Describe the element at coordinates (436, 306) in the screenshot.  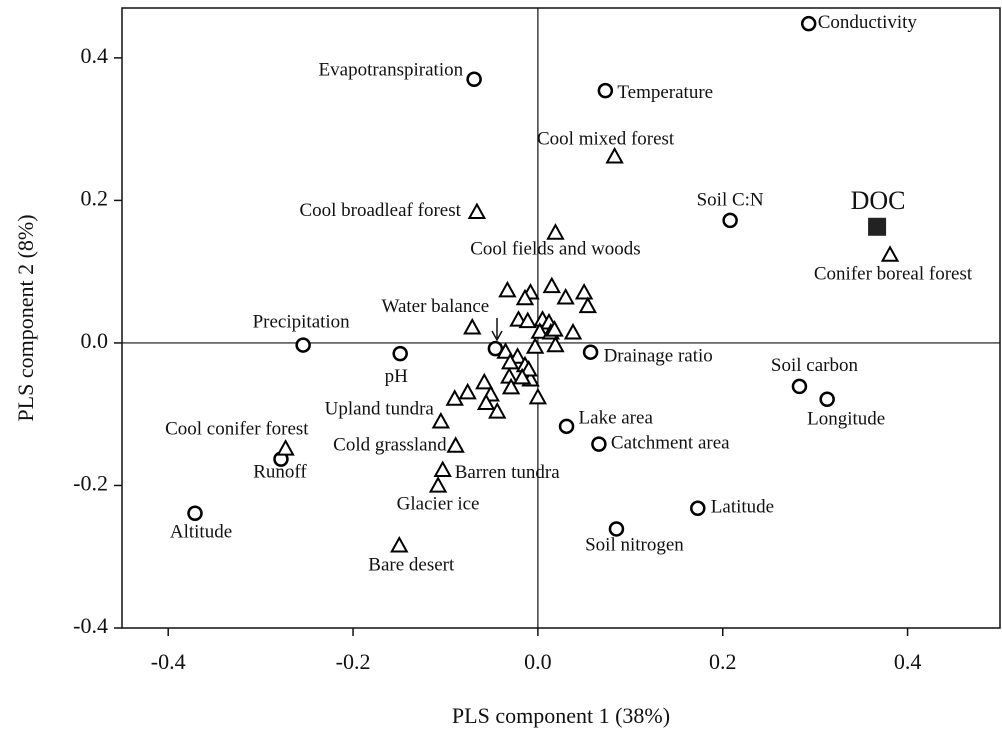
I see `point-label: Water balance` at that location.